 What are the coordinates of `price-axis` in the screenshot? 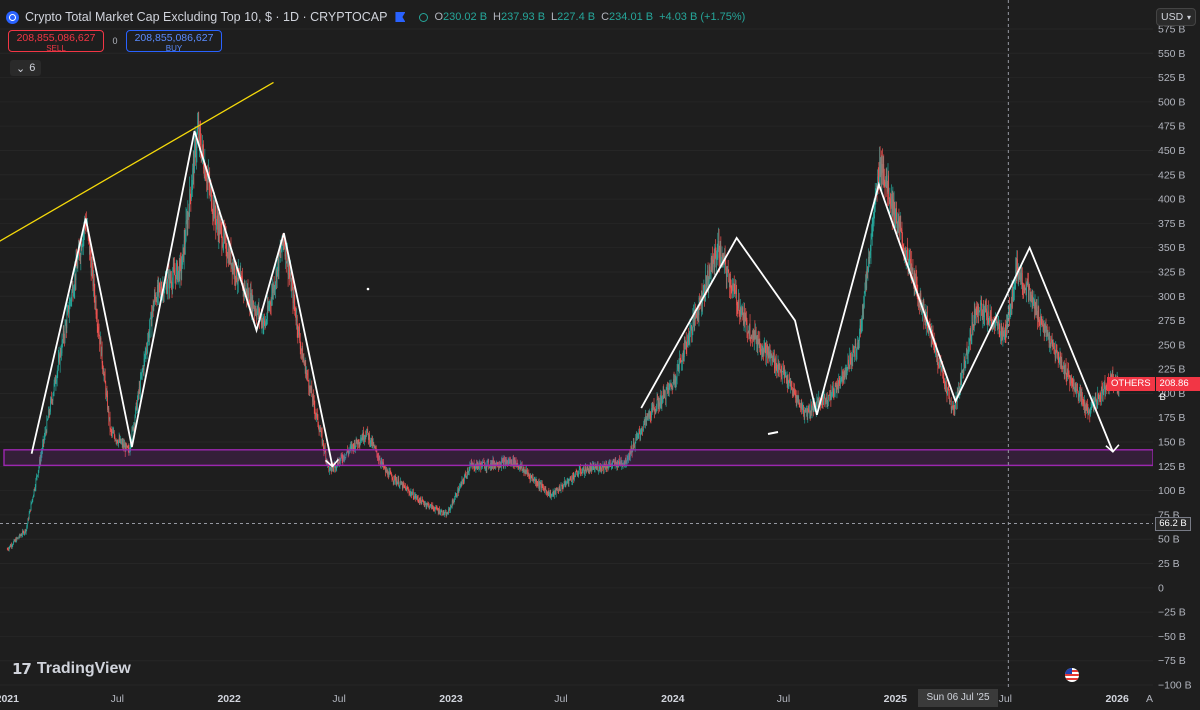 It's located at (1176, 355).